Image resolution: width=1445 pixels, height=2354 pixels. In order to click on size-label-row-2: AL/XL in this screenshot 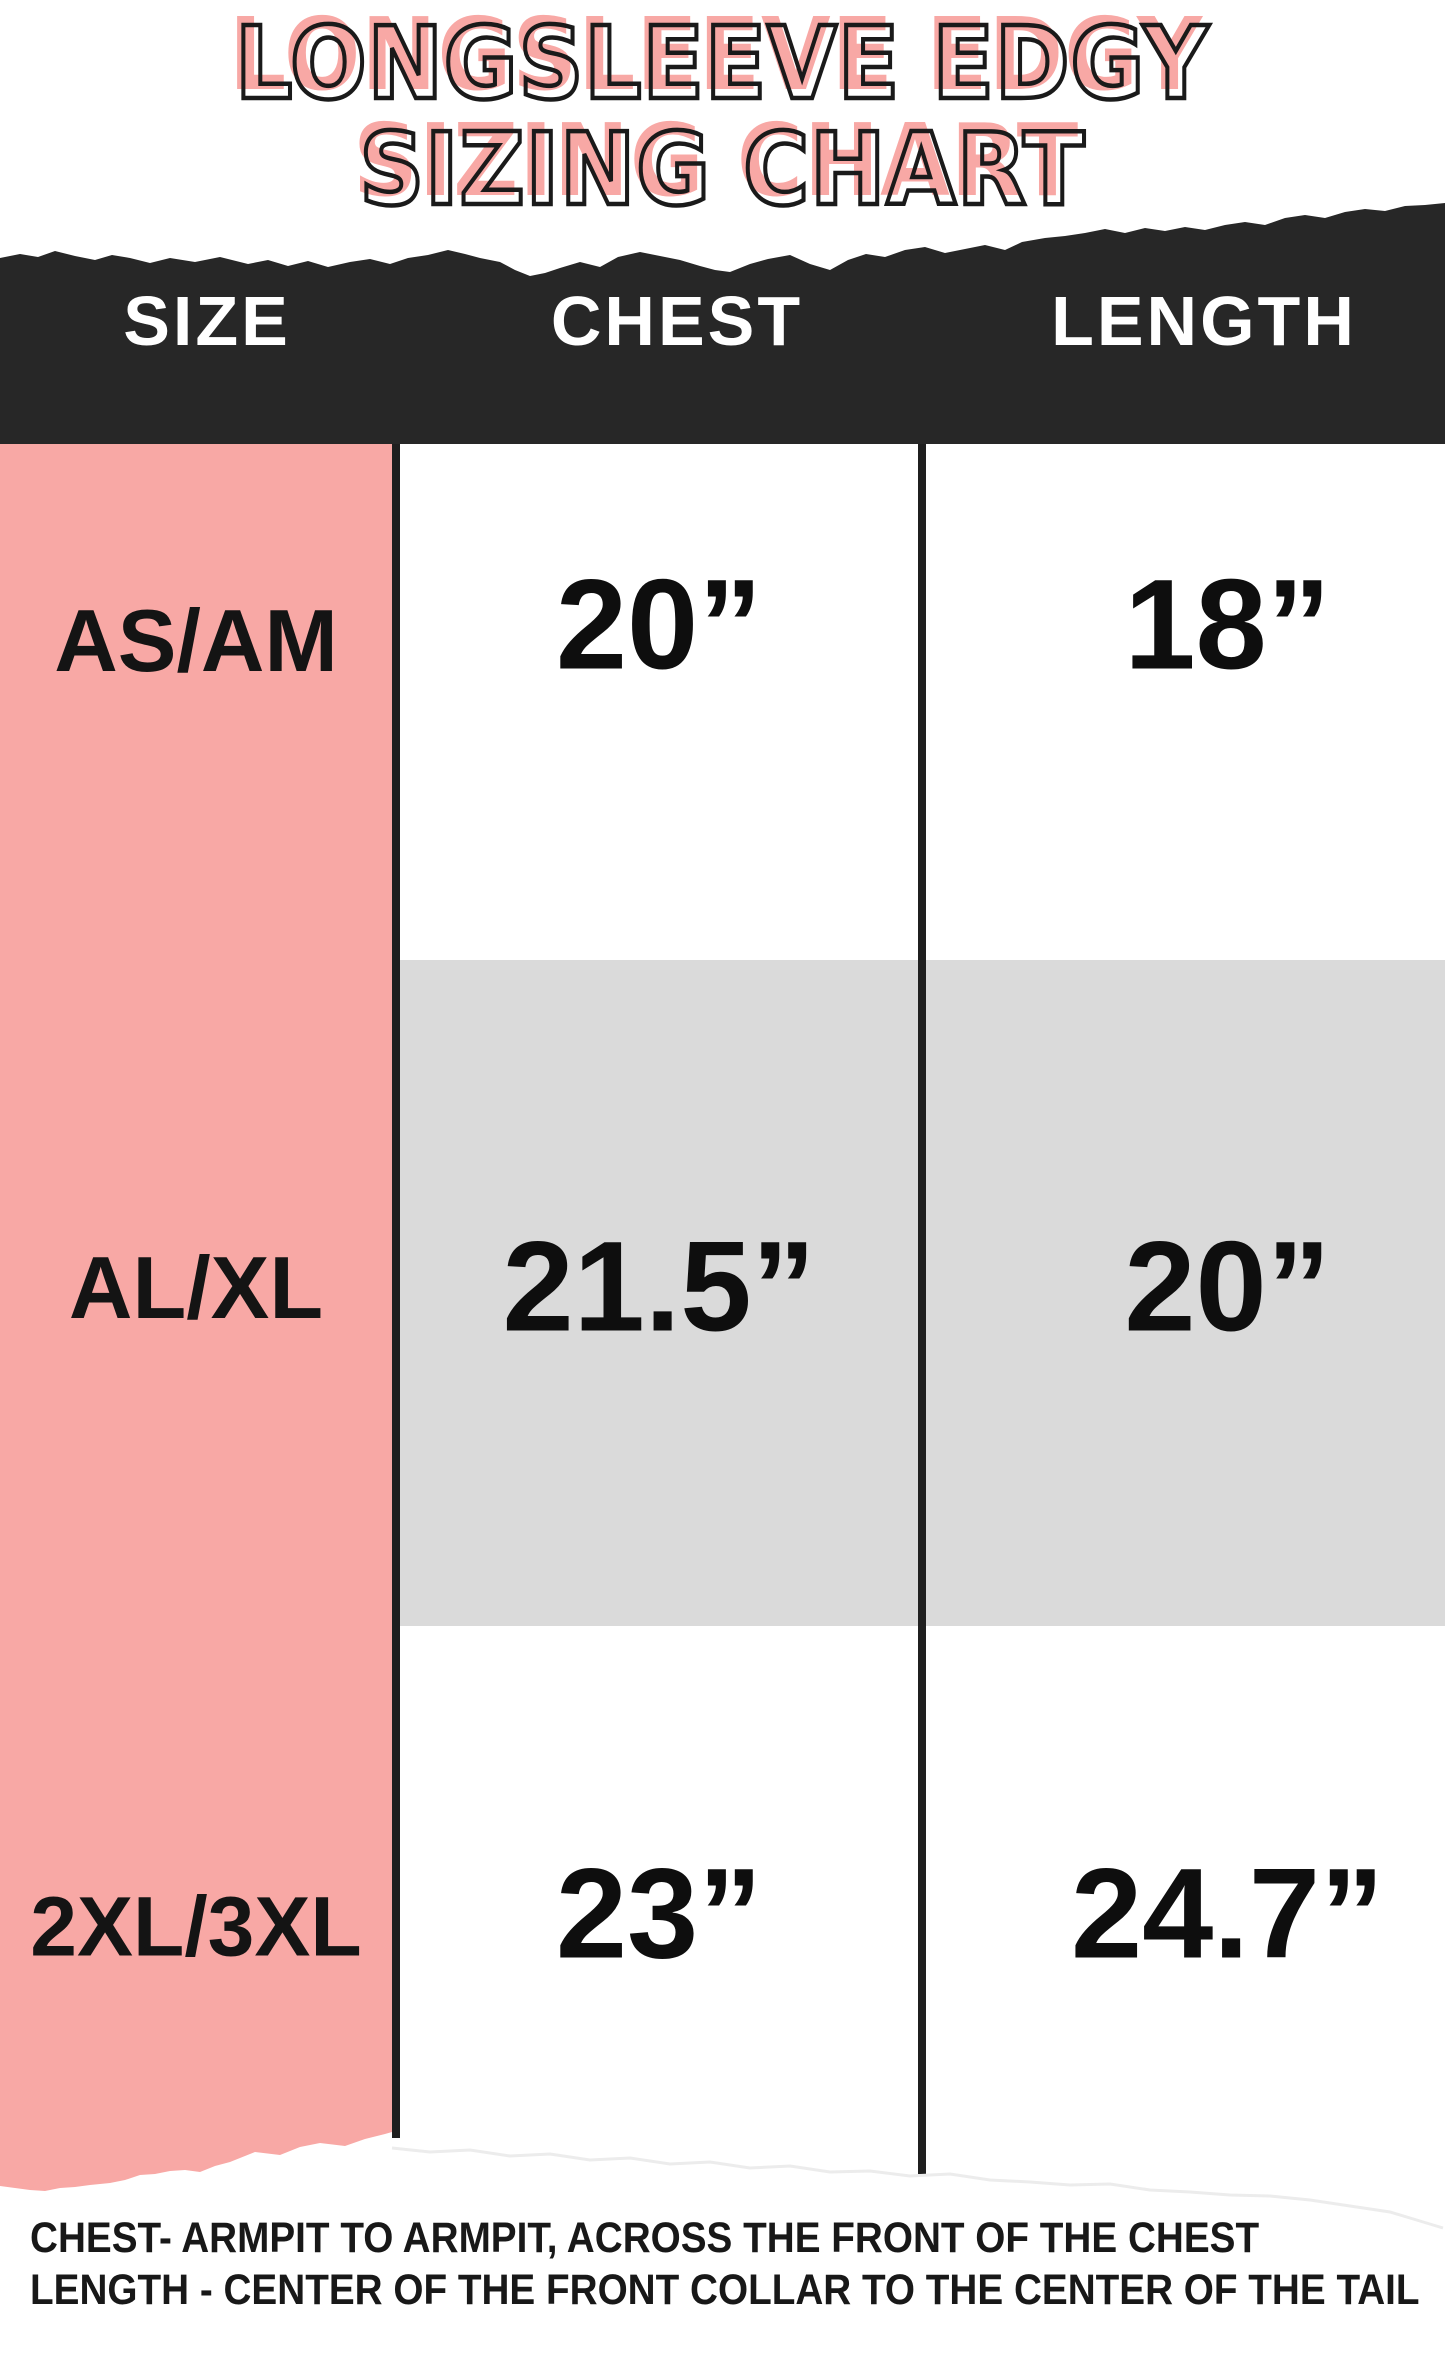, I will do `click(196, 1288)`.